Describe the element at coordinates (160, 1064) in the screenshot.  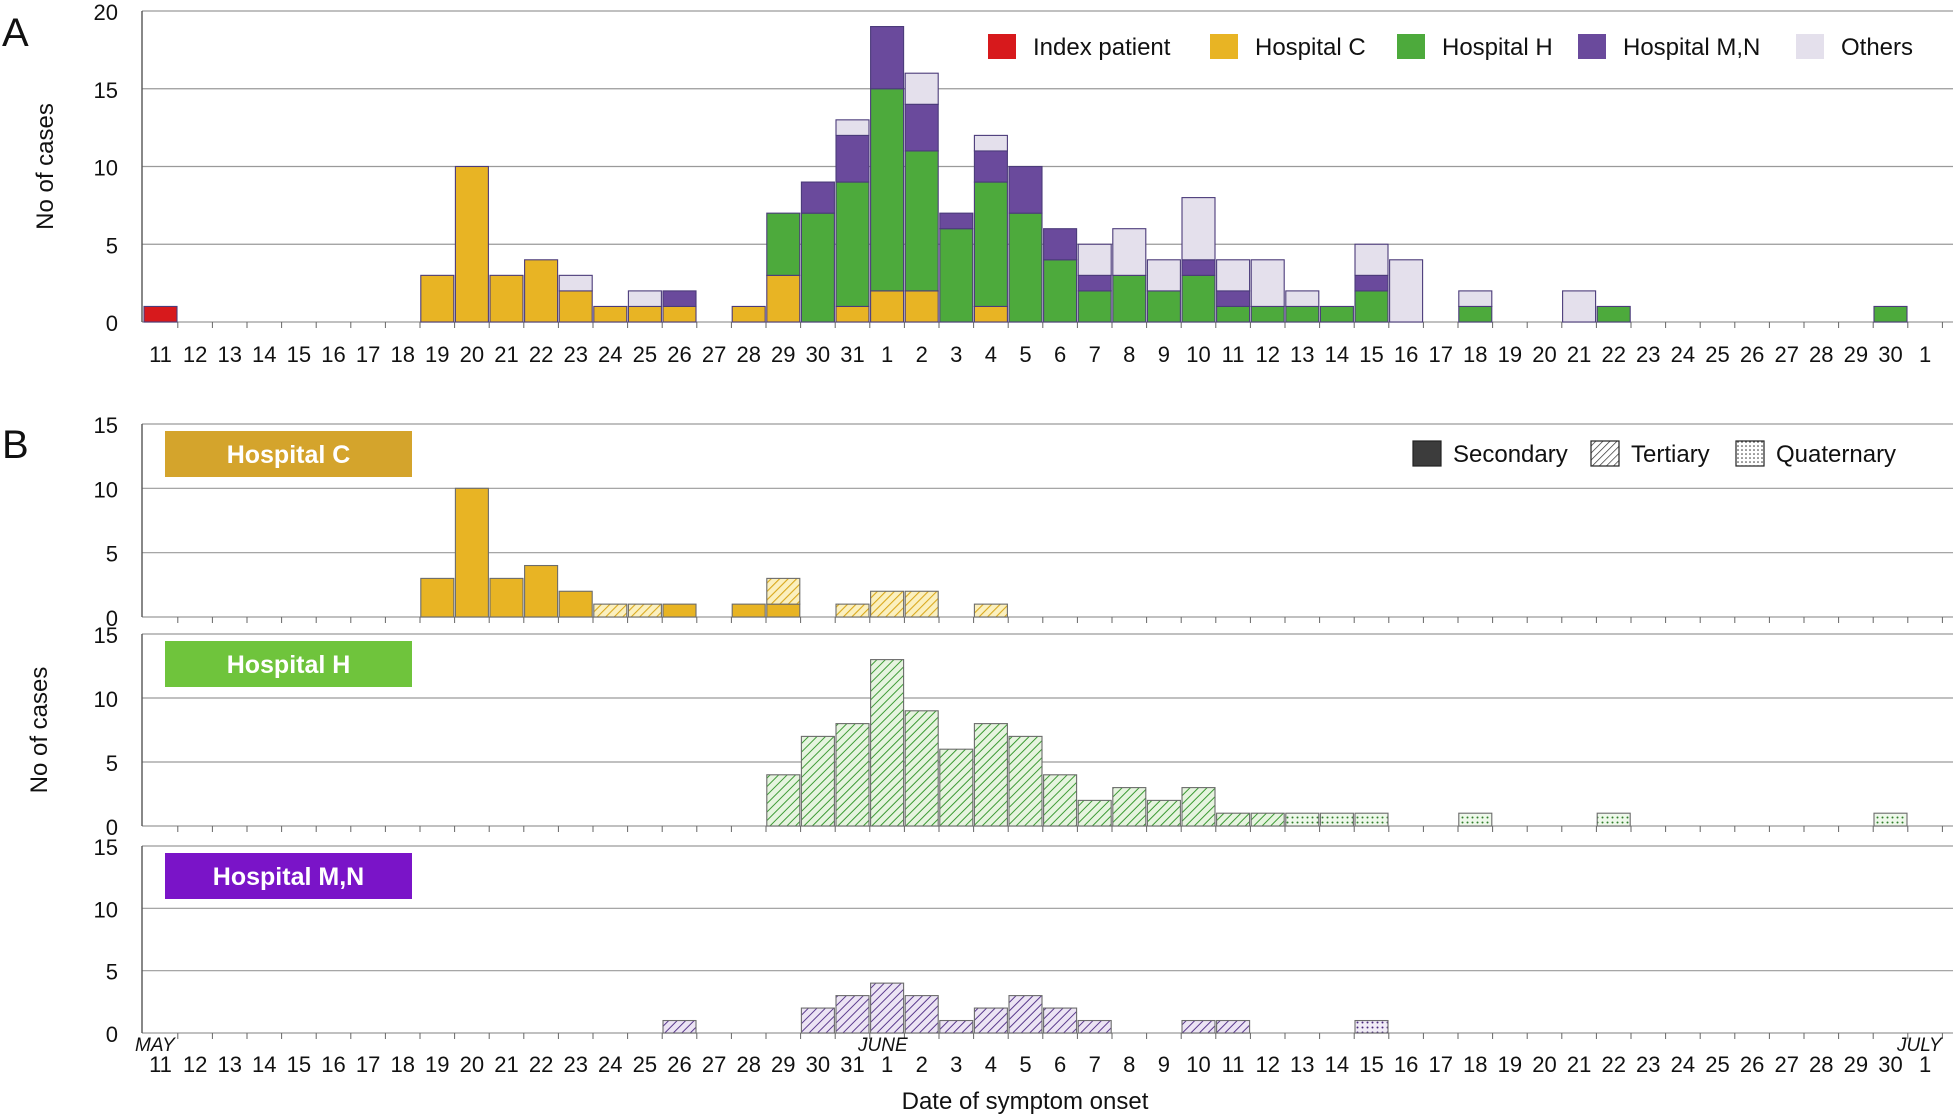
I see `panel-b-day-label: 11` at that location.